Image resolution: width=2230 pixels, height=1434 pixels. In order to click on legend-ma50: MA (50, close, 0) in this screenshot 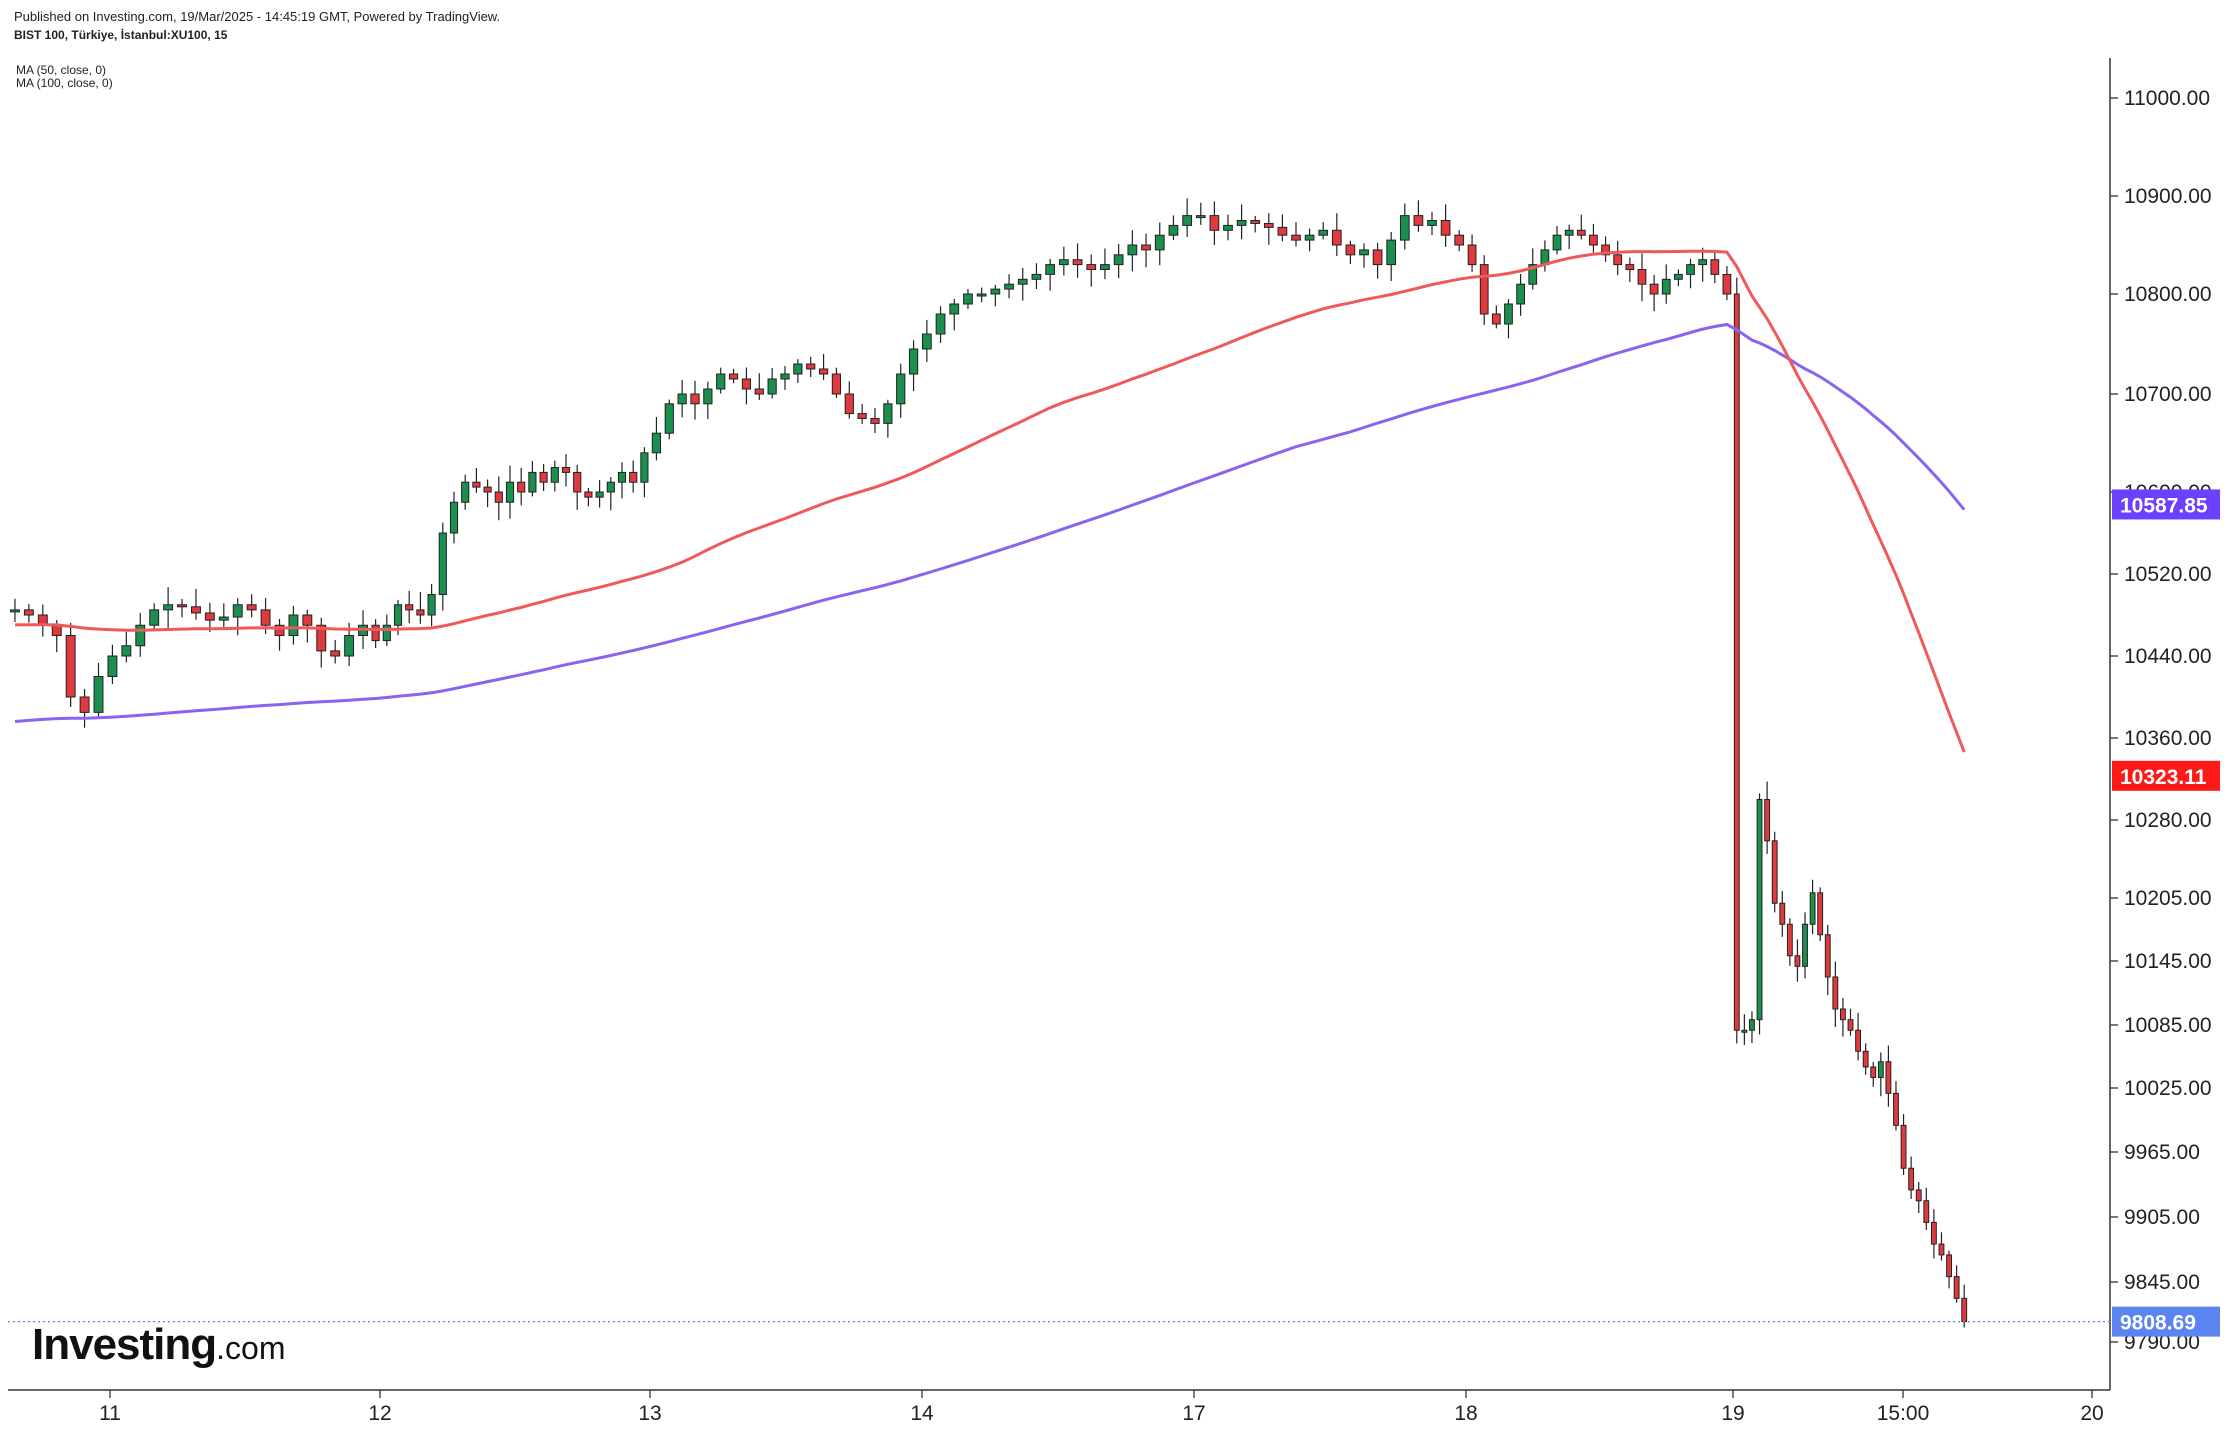, I will do `click(61, 70)`.